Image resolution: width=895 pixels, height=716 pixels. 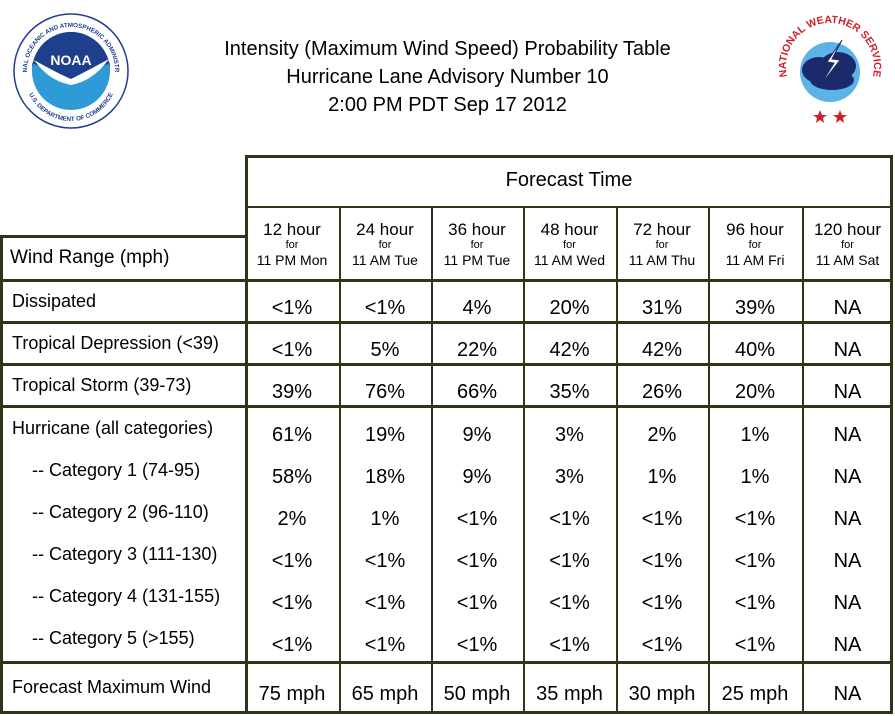 What do you see at coordinates (112, 687) in the screenshot?
I see `row-label: Forecast Maximum Wind` at bounding box center [112, 687].